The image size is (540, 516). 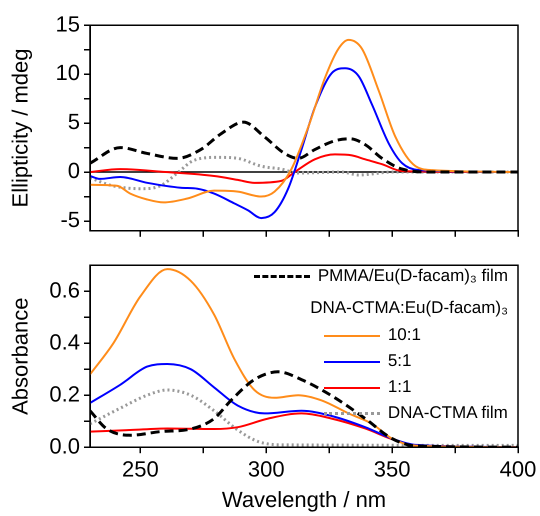 I want to click on y-tick-label: 0.4, so click(x=64, y=341).